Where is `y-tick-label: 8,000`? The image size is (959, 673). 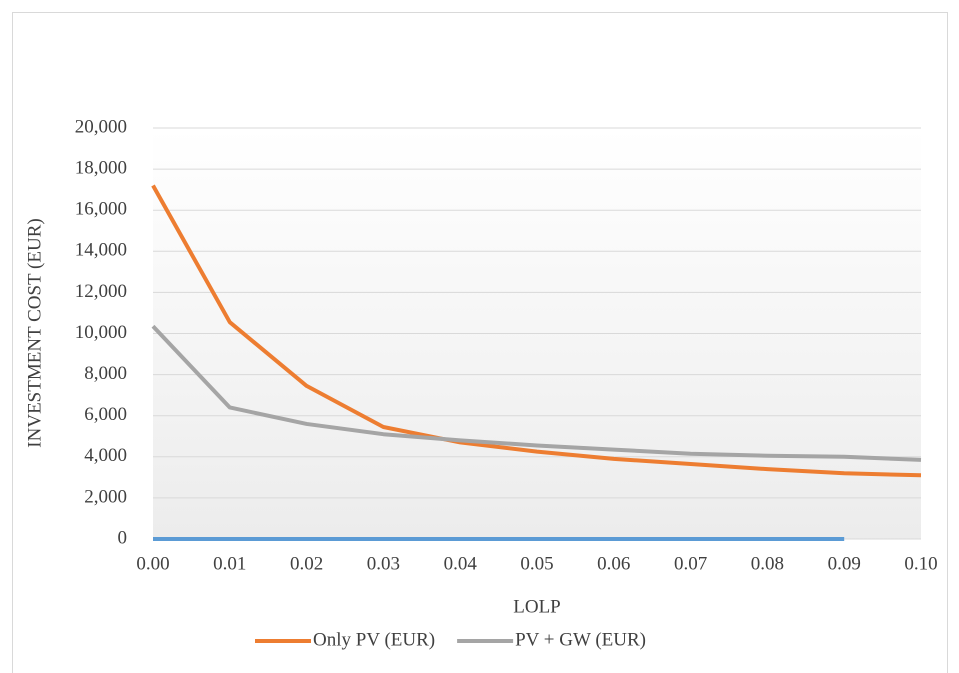
y-tick-label: 8,000 is located at coordinates (105, 373).